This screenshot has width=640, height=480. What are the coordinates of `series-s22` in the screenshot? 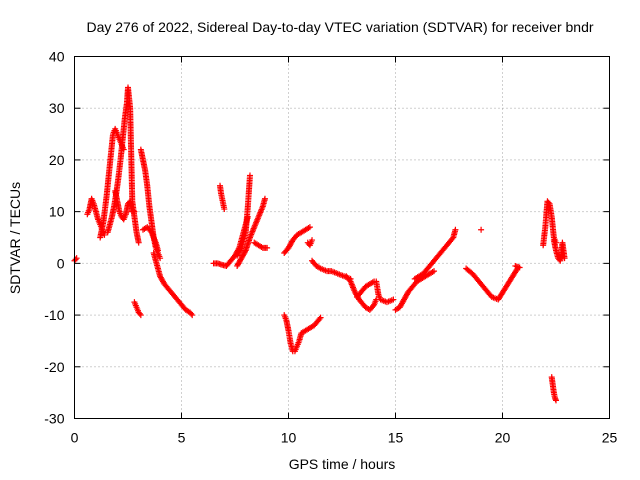 It's located at (415, 290).